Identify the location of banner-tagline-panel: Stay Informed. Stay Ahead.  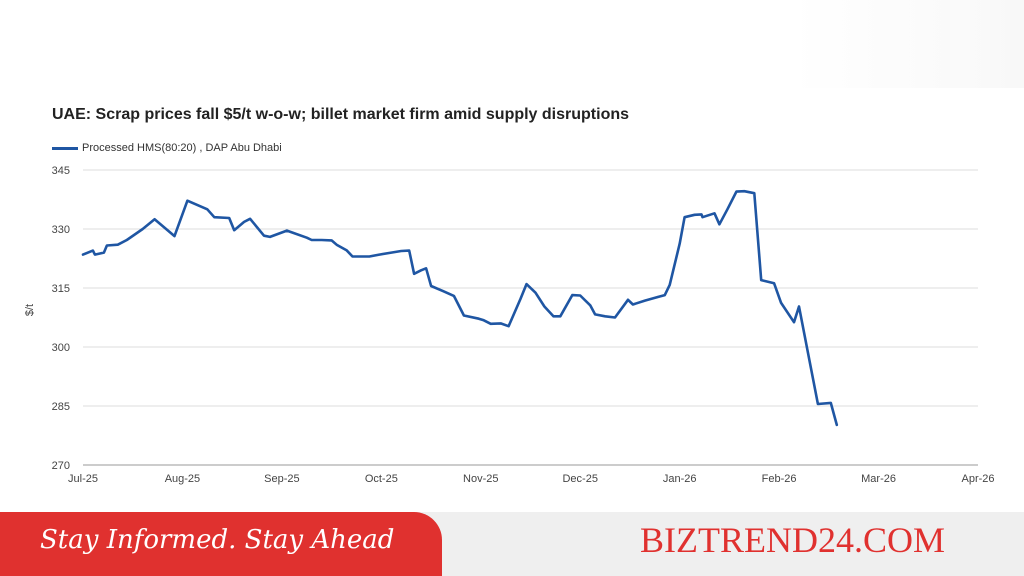
(221, 544).